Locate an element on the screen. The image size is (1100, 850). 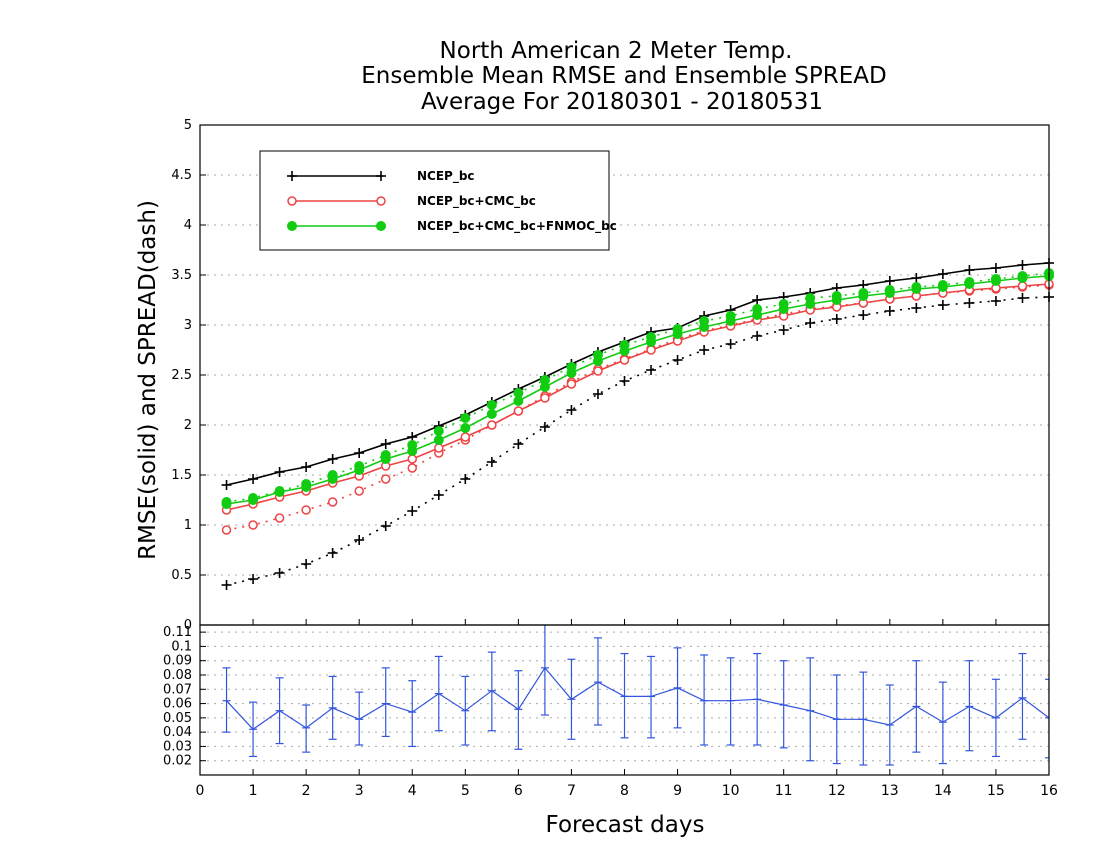
y-axis-label: RMSE(solid) and SPREAD(dash) is located at coordinates (148, 380).